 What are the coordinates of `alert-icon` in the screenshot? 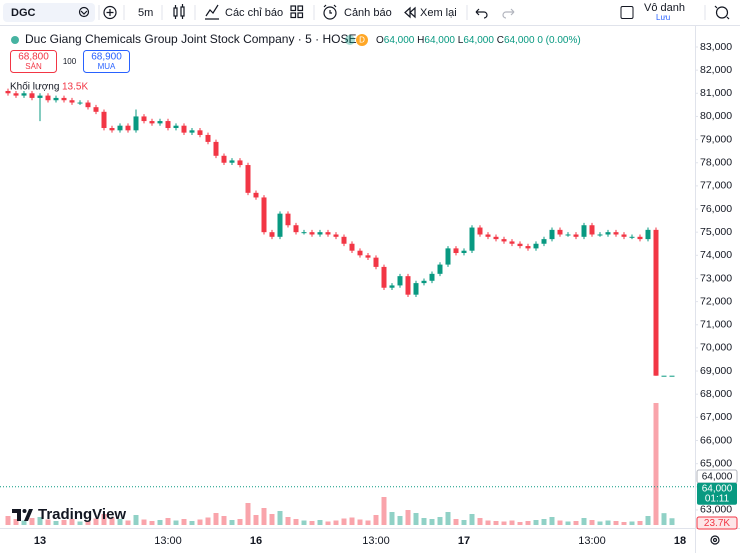 It's located at (330, 12).